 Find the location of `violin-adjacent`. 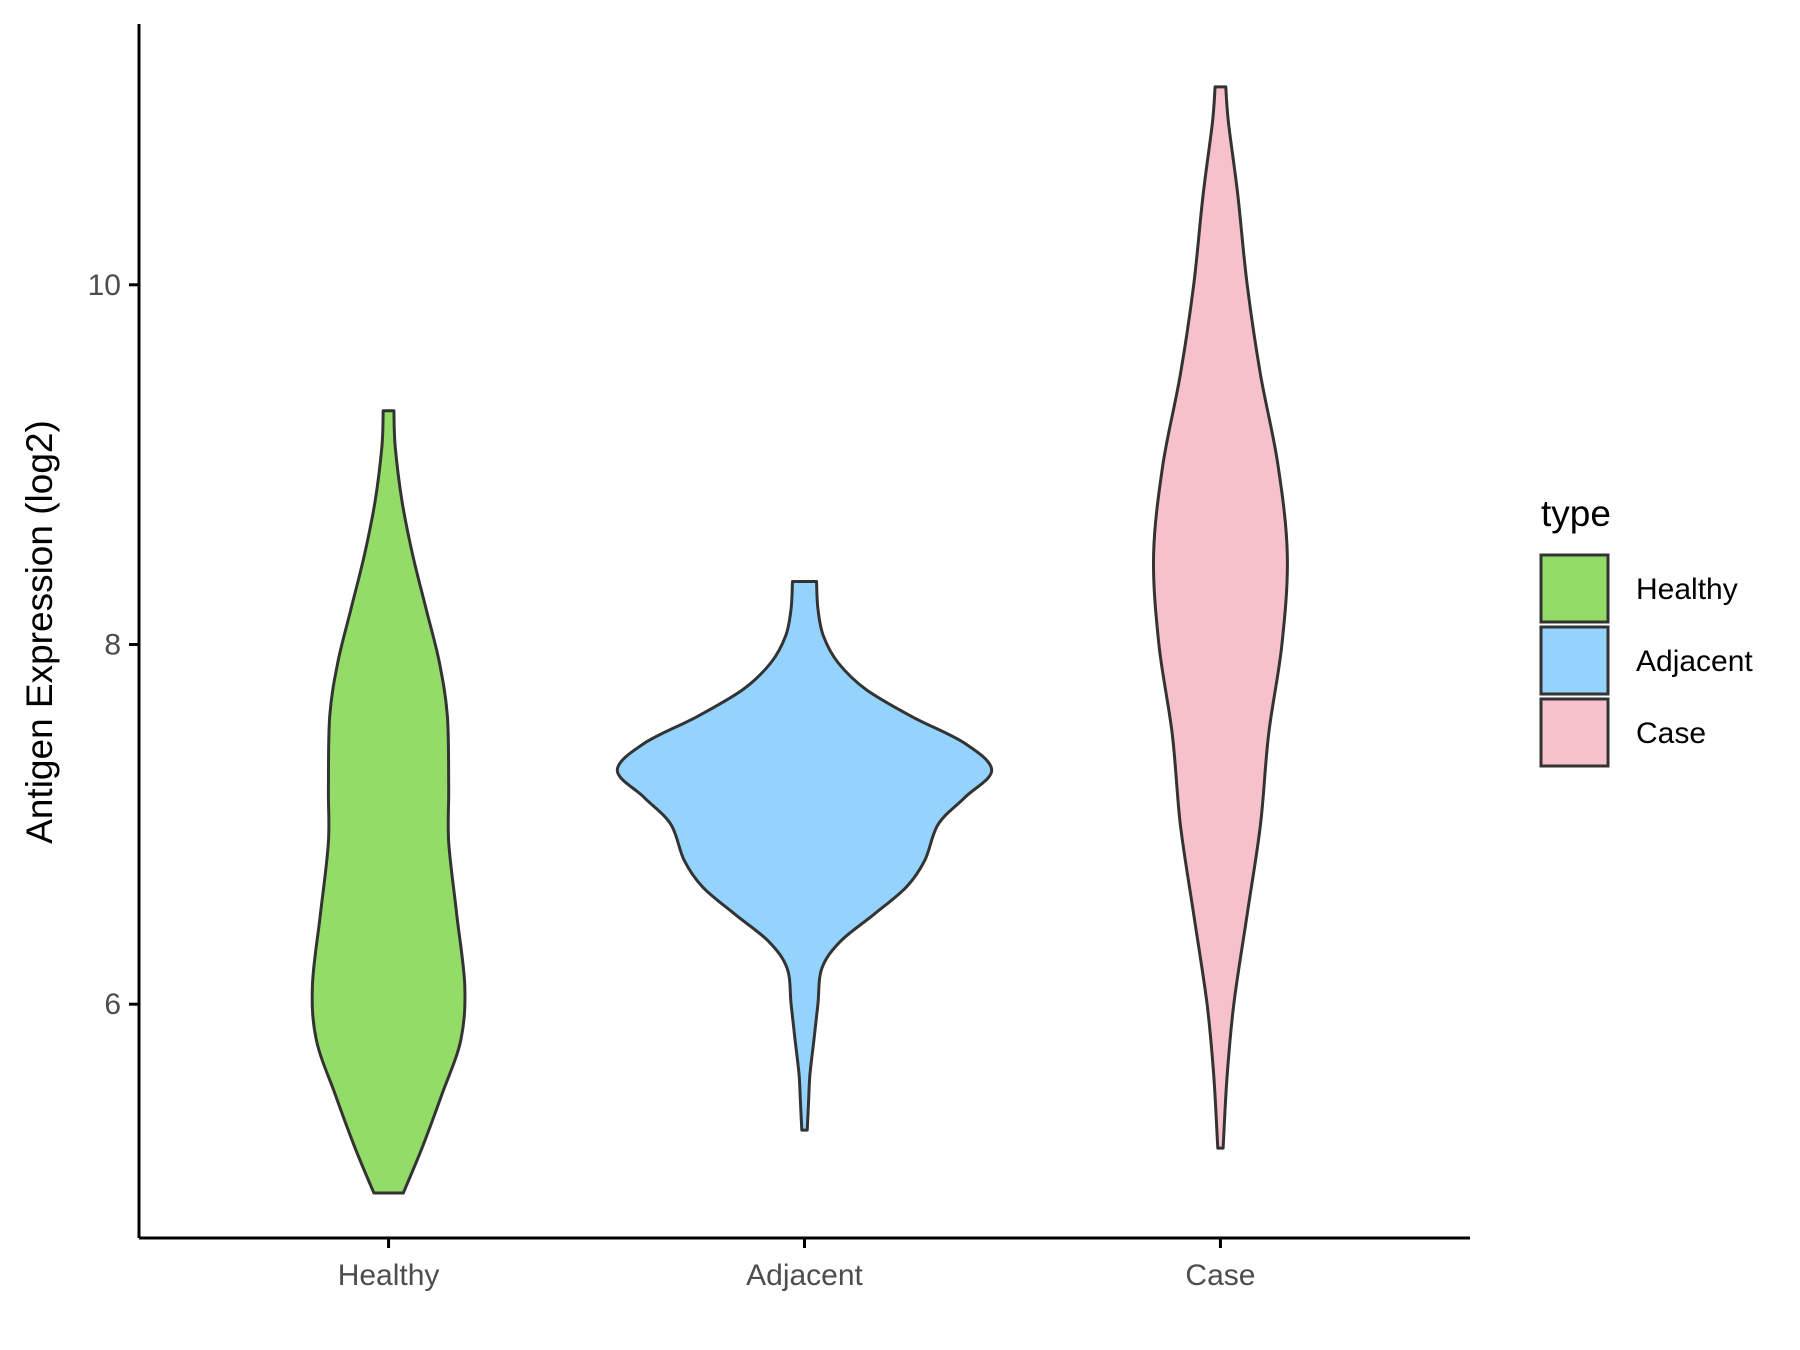

violin-adjacent is located at coordinates (804, 856).